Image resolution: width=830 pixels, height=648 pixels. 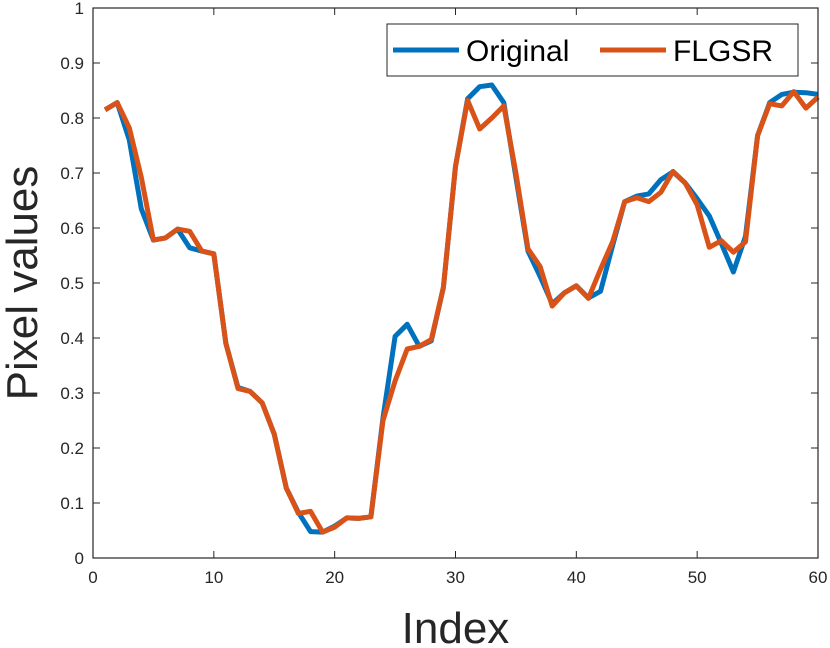 What do you see at coordinates (72, 173) in the screenshot?
I see `y-tick-label: 0.7` at bounding box center [72, 173].